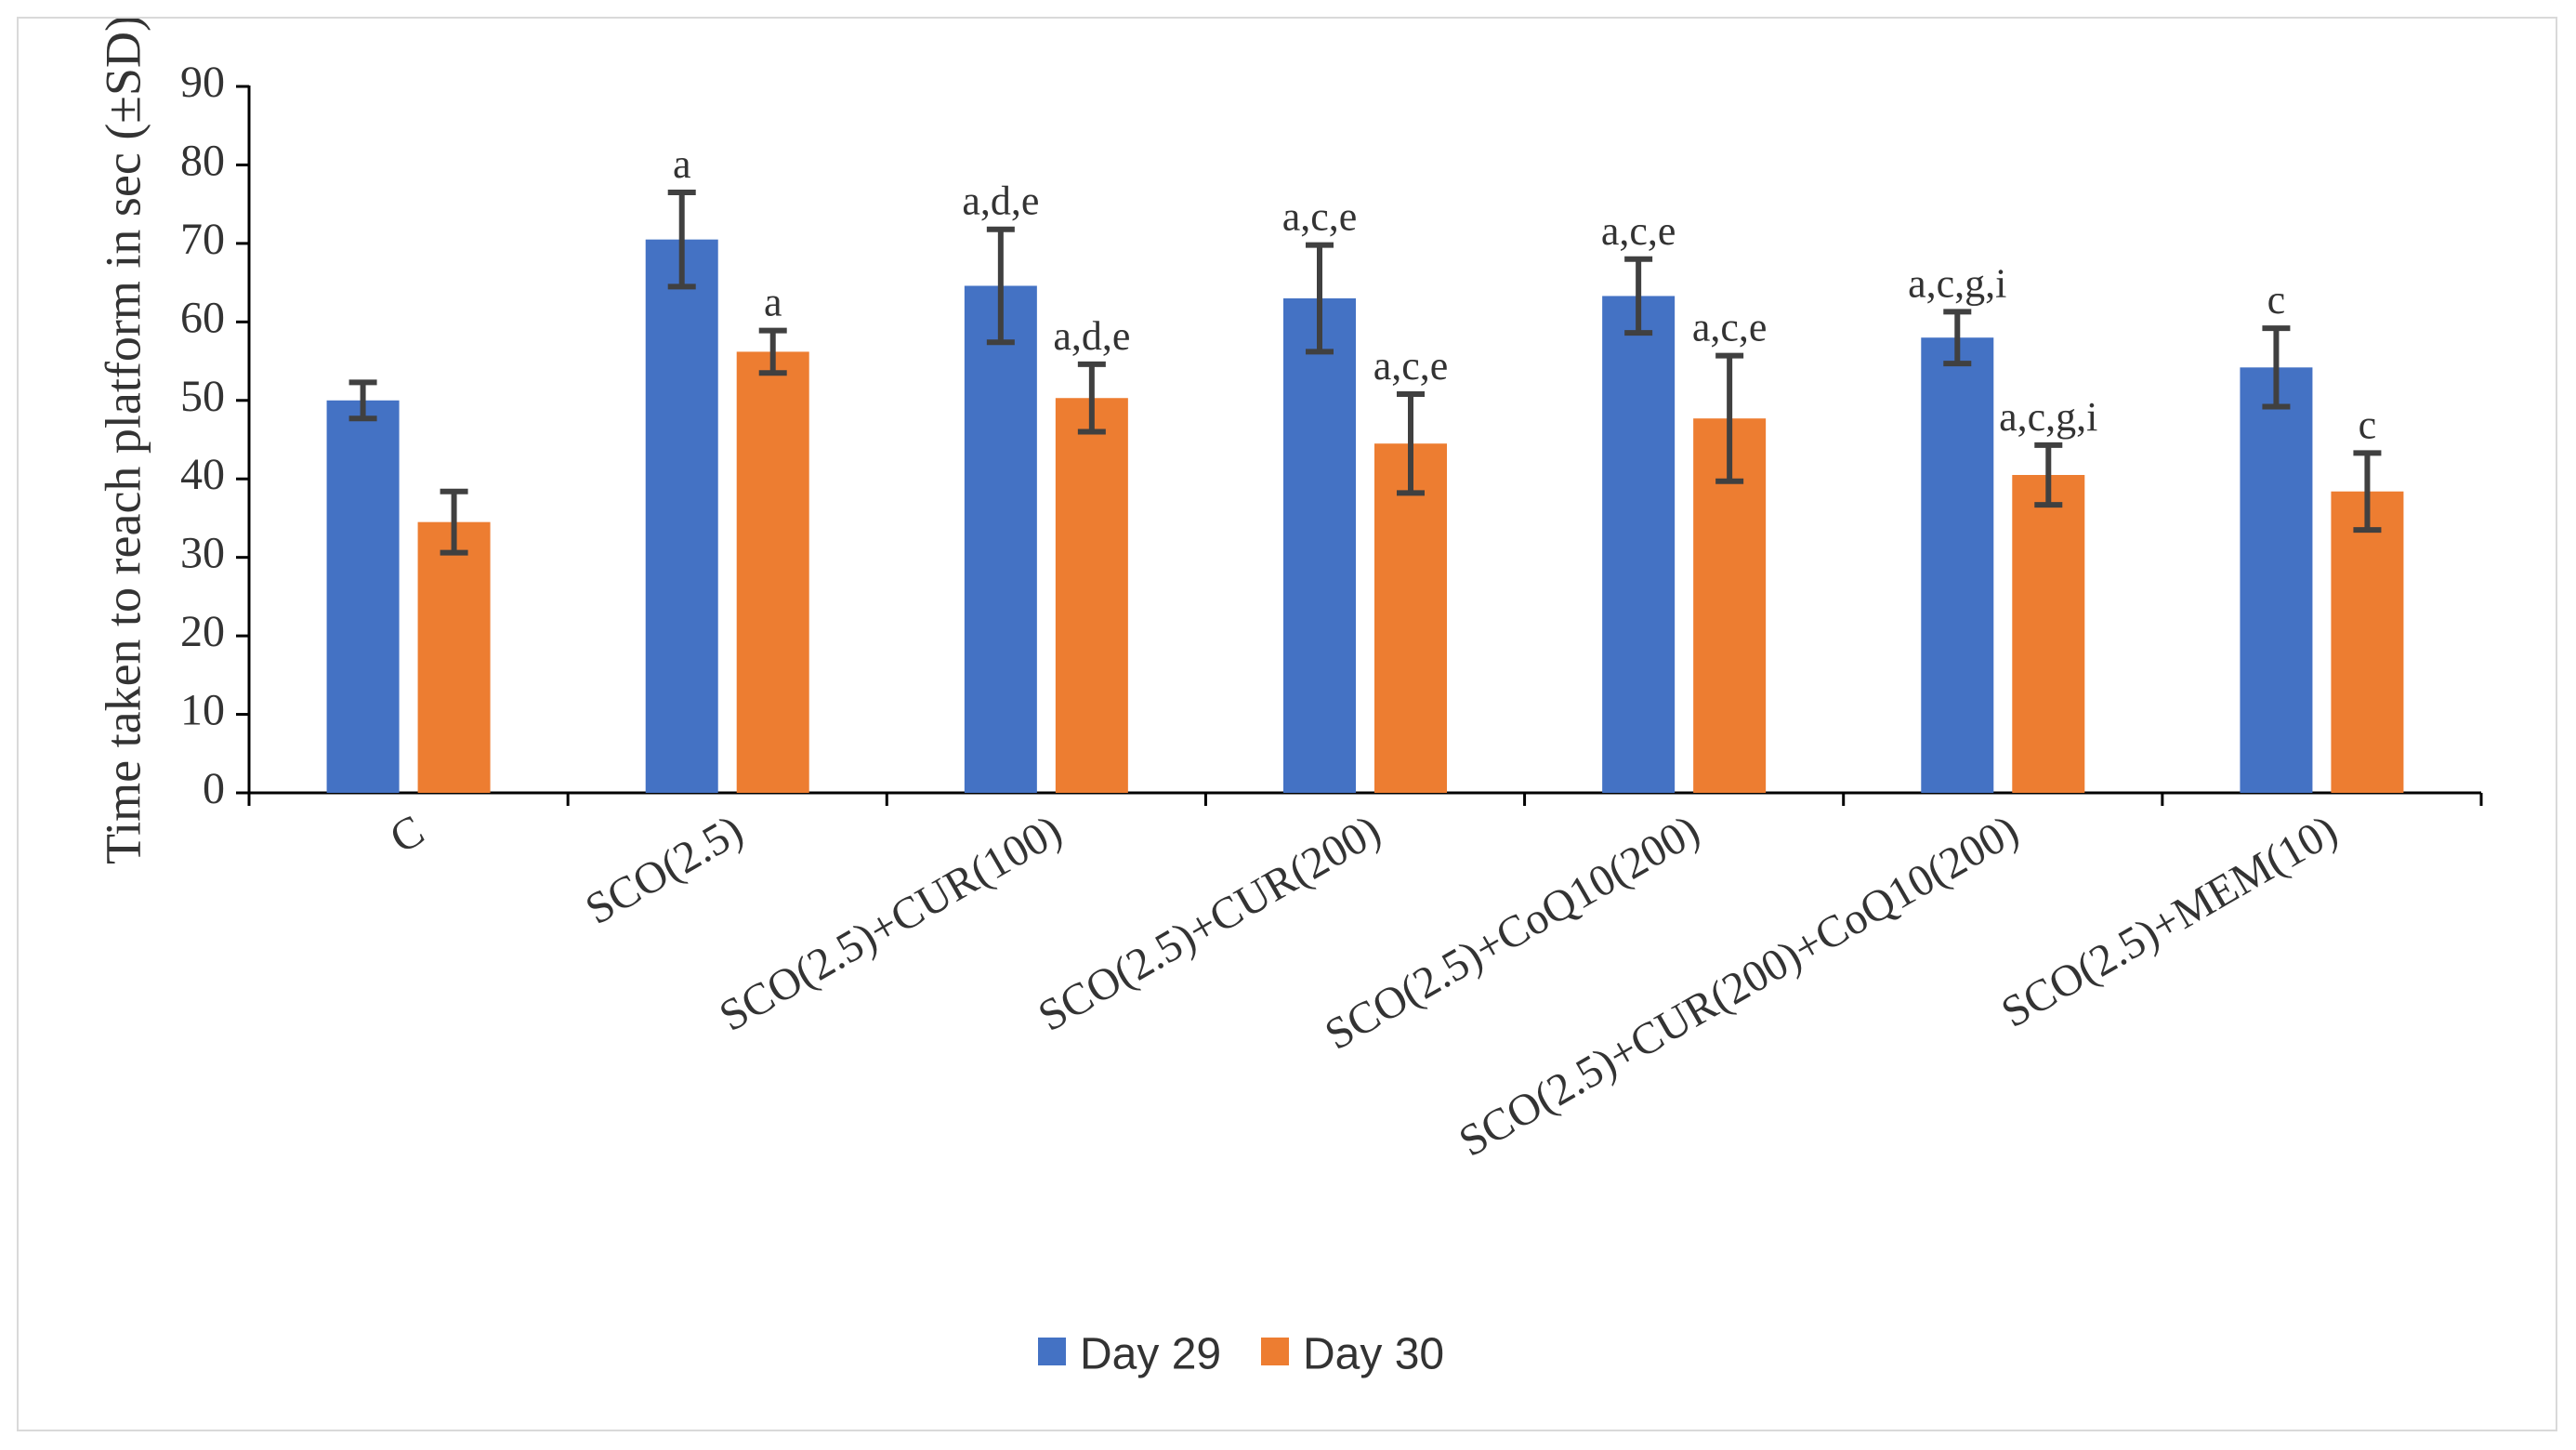  I want to click on y-tick-label: 40, so click(202, 474).